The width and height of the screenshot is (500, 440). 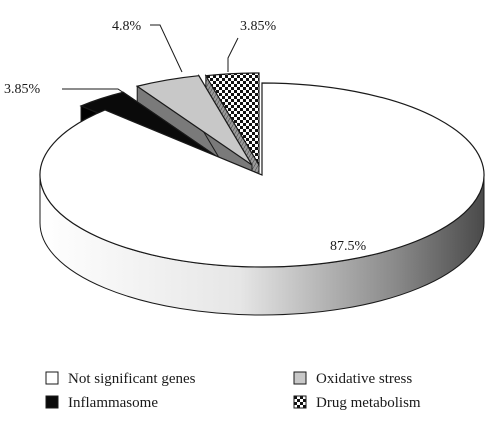 I want to click on legend-item-inflammasome: Inflammasome, so click(x=101, y=403).